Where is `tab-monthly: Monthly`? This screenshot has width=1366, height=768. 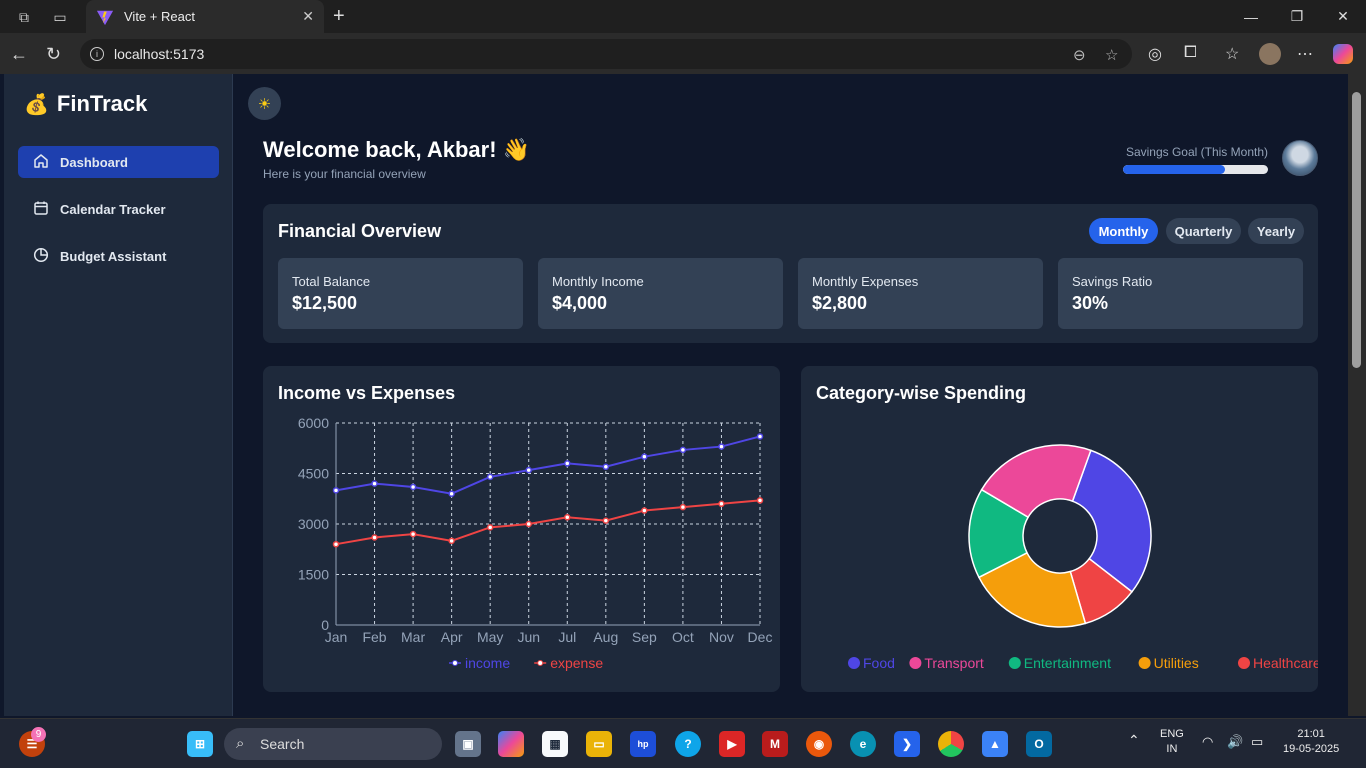
tab-monthly: Monthly is located at coordinates (1123, 231).